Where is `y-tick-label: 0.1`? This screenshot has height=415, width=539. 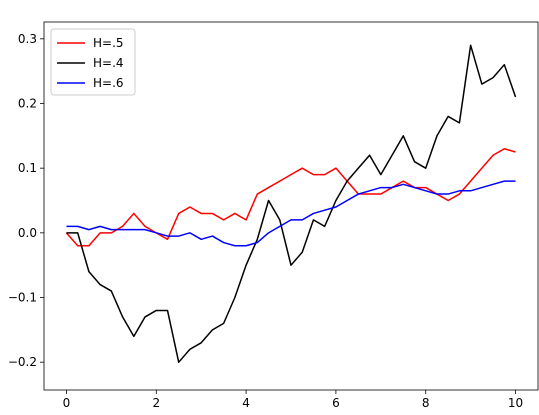 y-tick-label: 0.1 is located at coordinates (27, 168).